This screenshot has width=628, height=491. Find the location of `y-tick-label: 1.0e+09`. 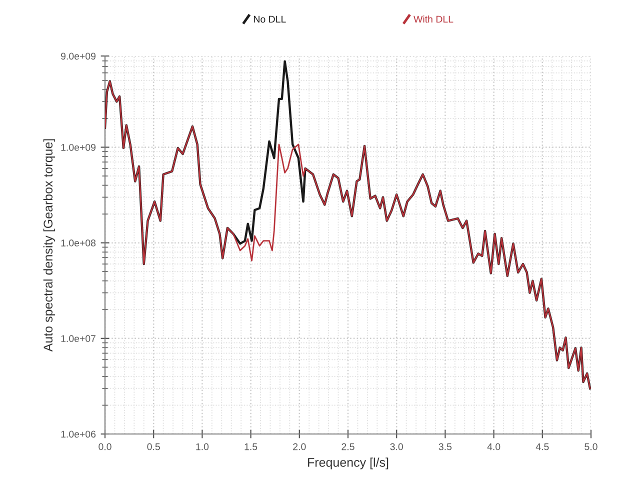

y-tick-label: 1.0e+09 is located at coordinates (78, 147).